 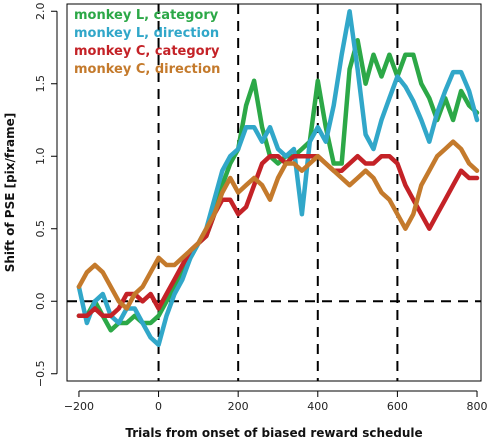 What do you see at coordinates (276, 401) in the screenshot?
I see `x-axis: −200 0 200 400 600 800` at bounding box center [276, 401].